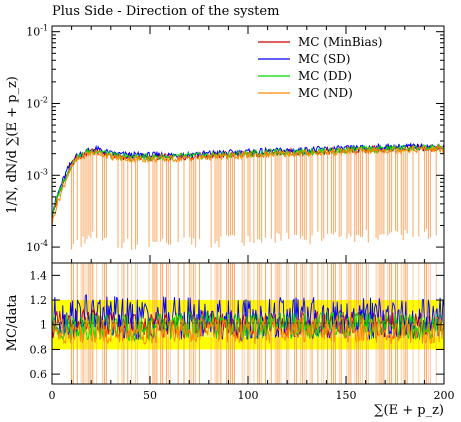 The image size is (461, 422). Describe the element at coordinates (37, 174) in the screenshot. I see `main-y-tick-label: 10⁻³` at that location.